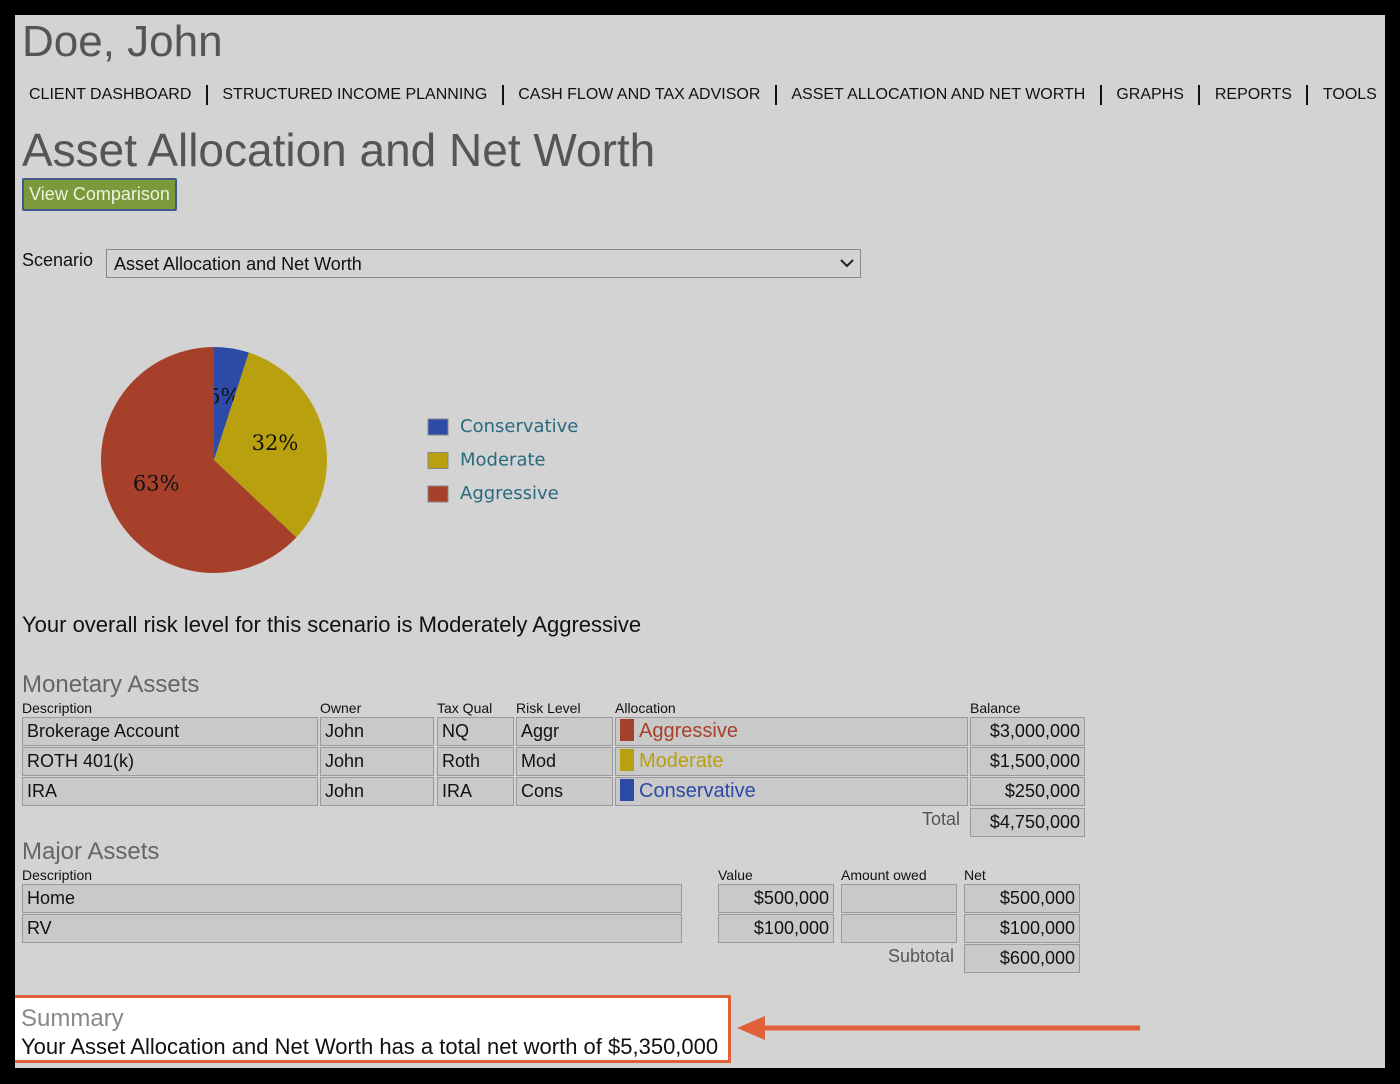 The image size is (1400, 1084). I want to click on summary-title: Summary, so click(72, 1018).